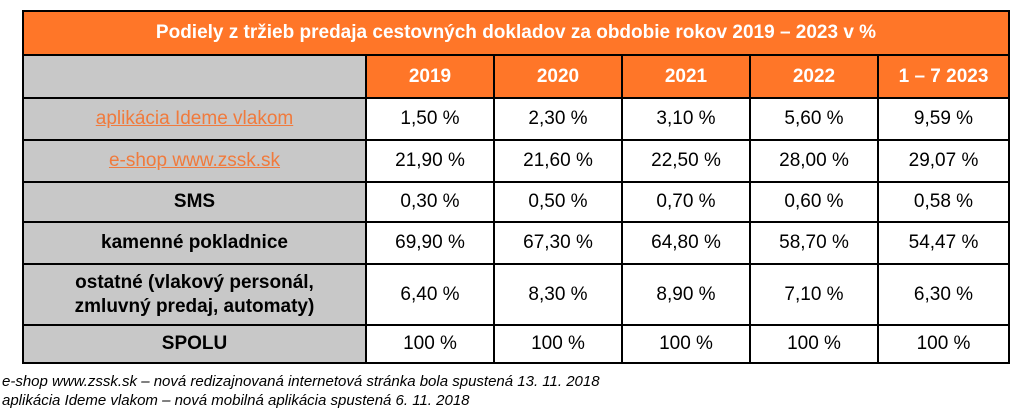 This screenshot has height=418, width=1024. Describe the element at coordinates (194, 243) in the screenshot. I see `row-label-ticket-offices: kamenné pokladnice` at that location.